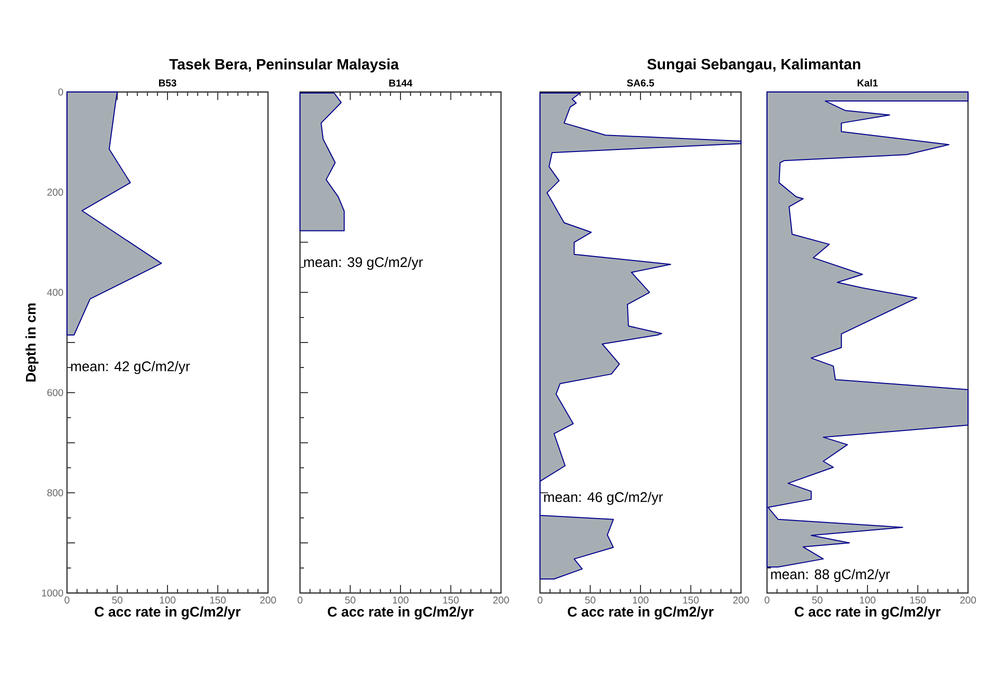 This screenshot has width=984, height=673. What do you see at coordinates (868, 82) in the screenshot?
I see `chart-subtitle: Kal1` at bounding box center [868, 82].